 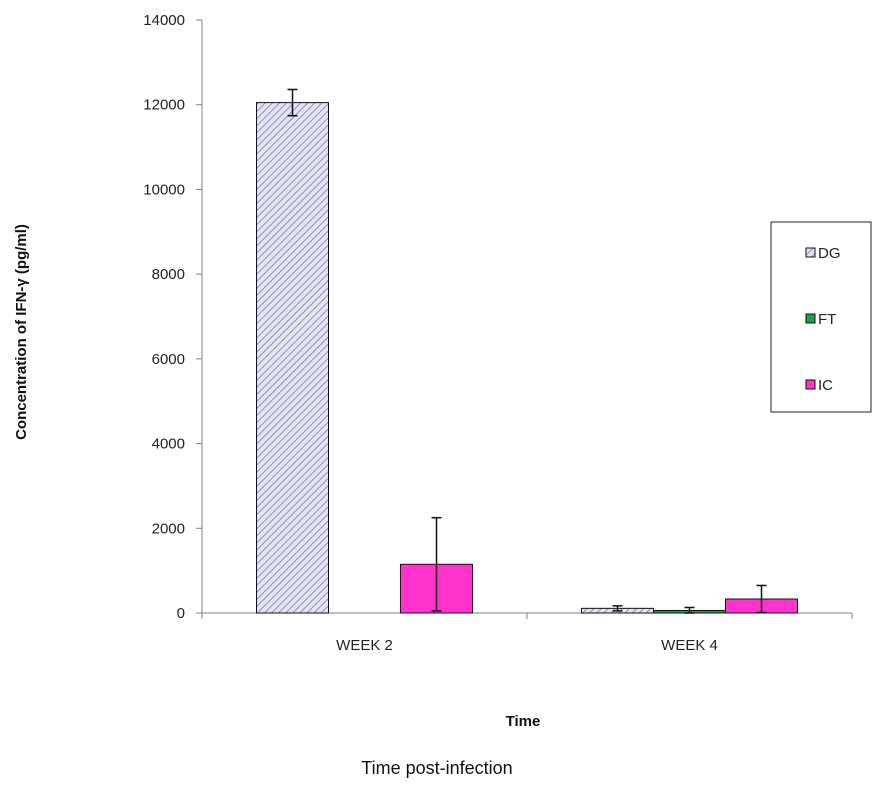 What do you see at coordinates (829, 253) in the screenshot?
I see `legend-label: DG` at bounding box center [829, 253].